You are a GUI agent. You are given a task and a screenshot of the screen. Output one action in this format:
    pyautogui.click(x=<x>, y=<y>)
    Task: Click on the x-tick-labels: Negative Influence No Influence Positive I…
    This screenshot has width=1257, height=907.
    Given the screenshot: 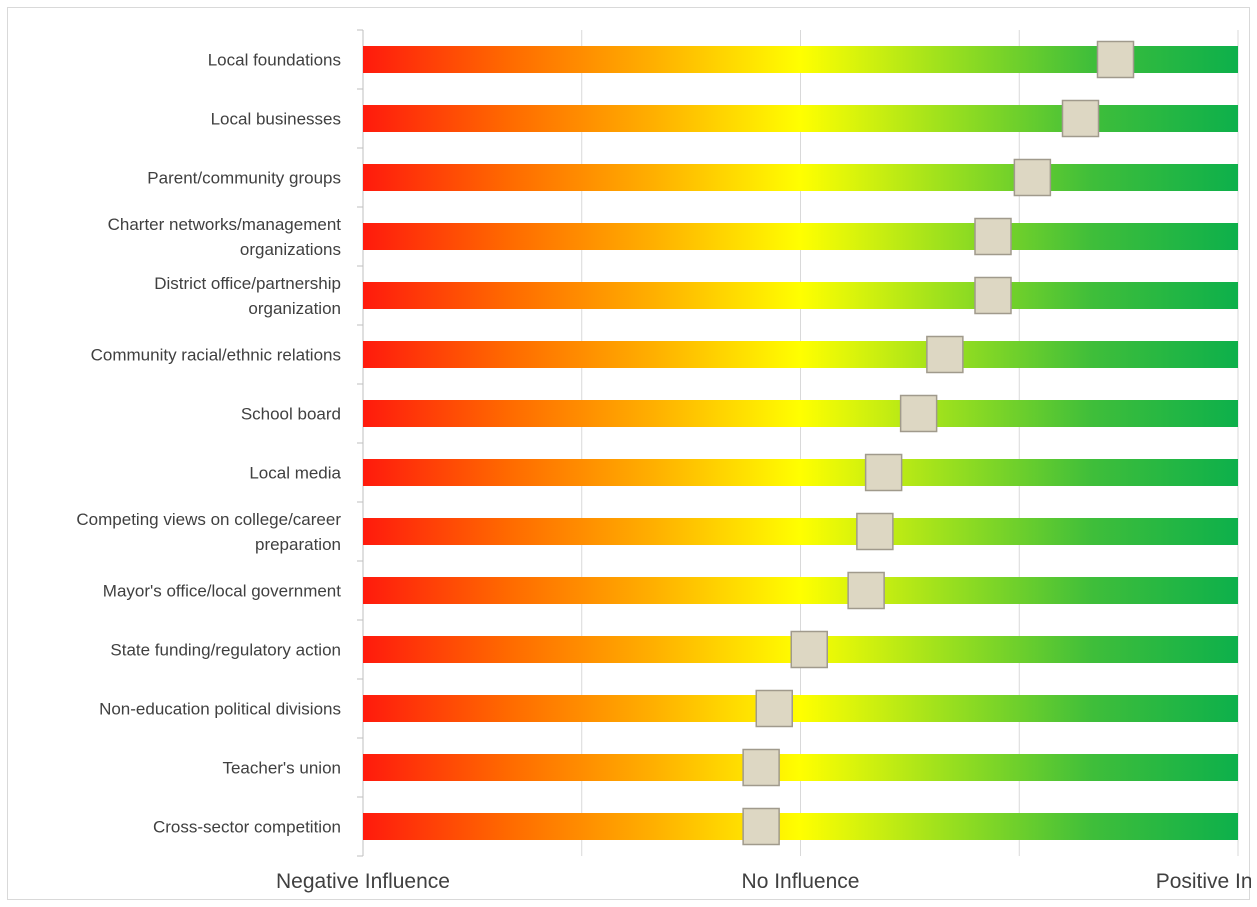 What is the action you would take?
    pyautogui.click(x=763, y=881)
    